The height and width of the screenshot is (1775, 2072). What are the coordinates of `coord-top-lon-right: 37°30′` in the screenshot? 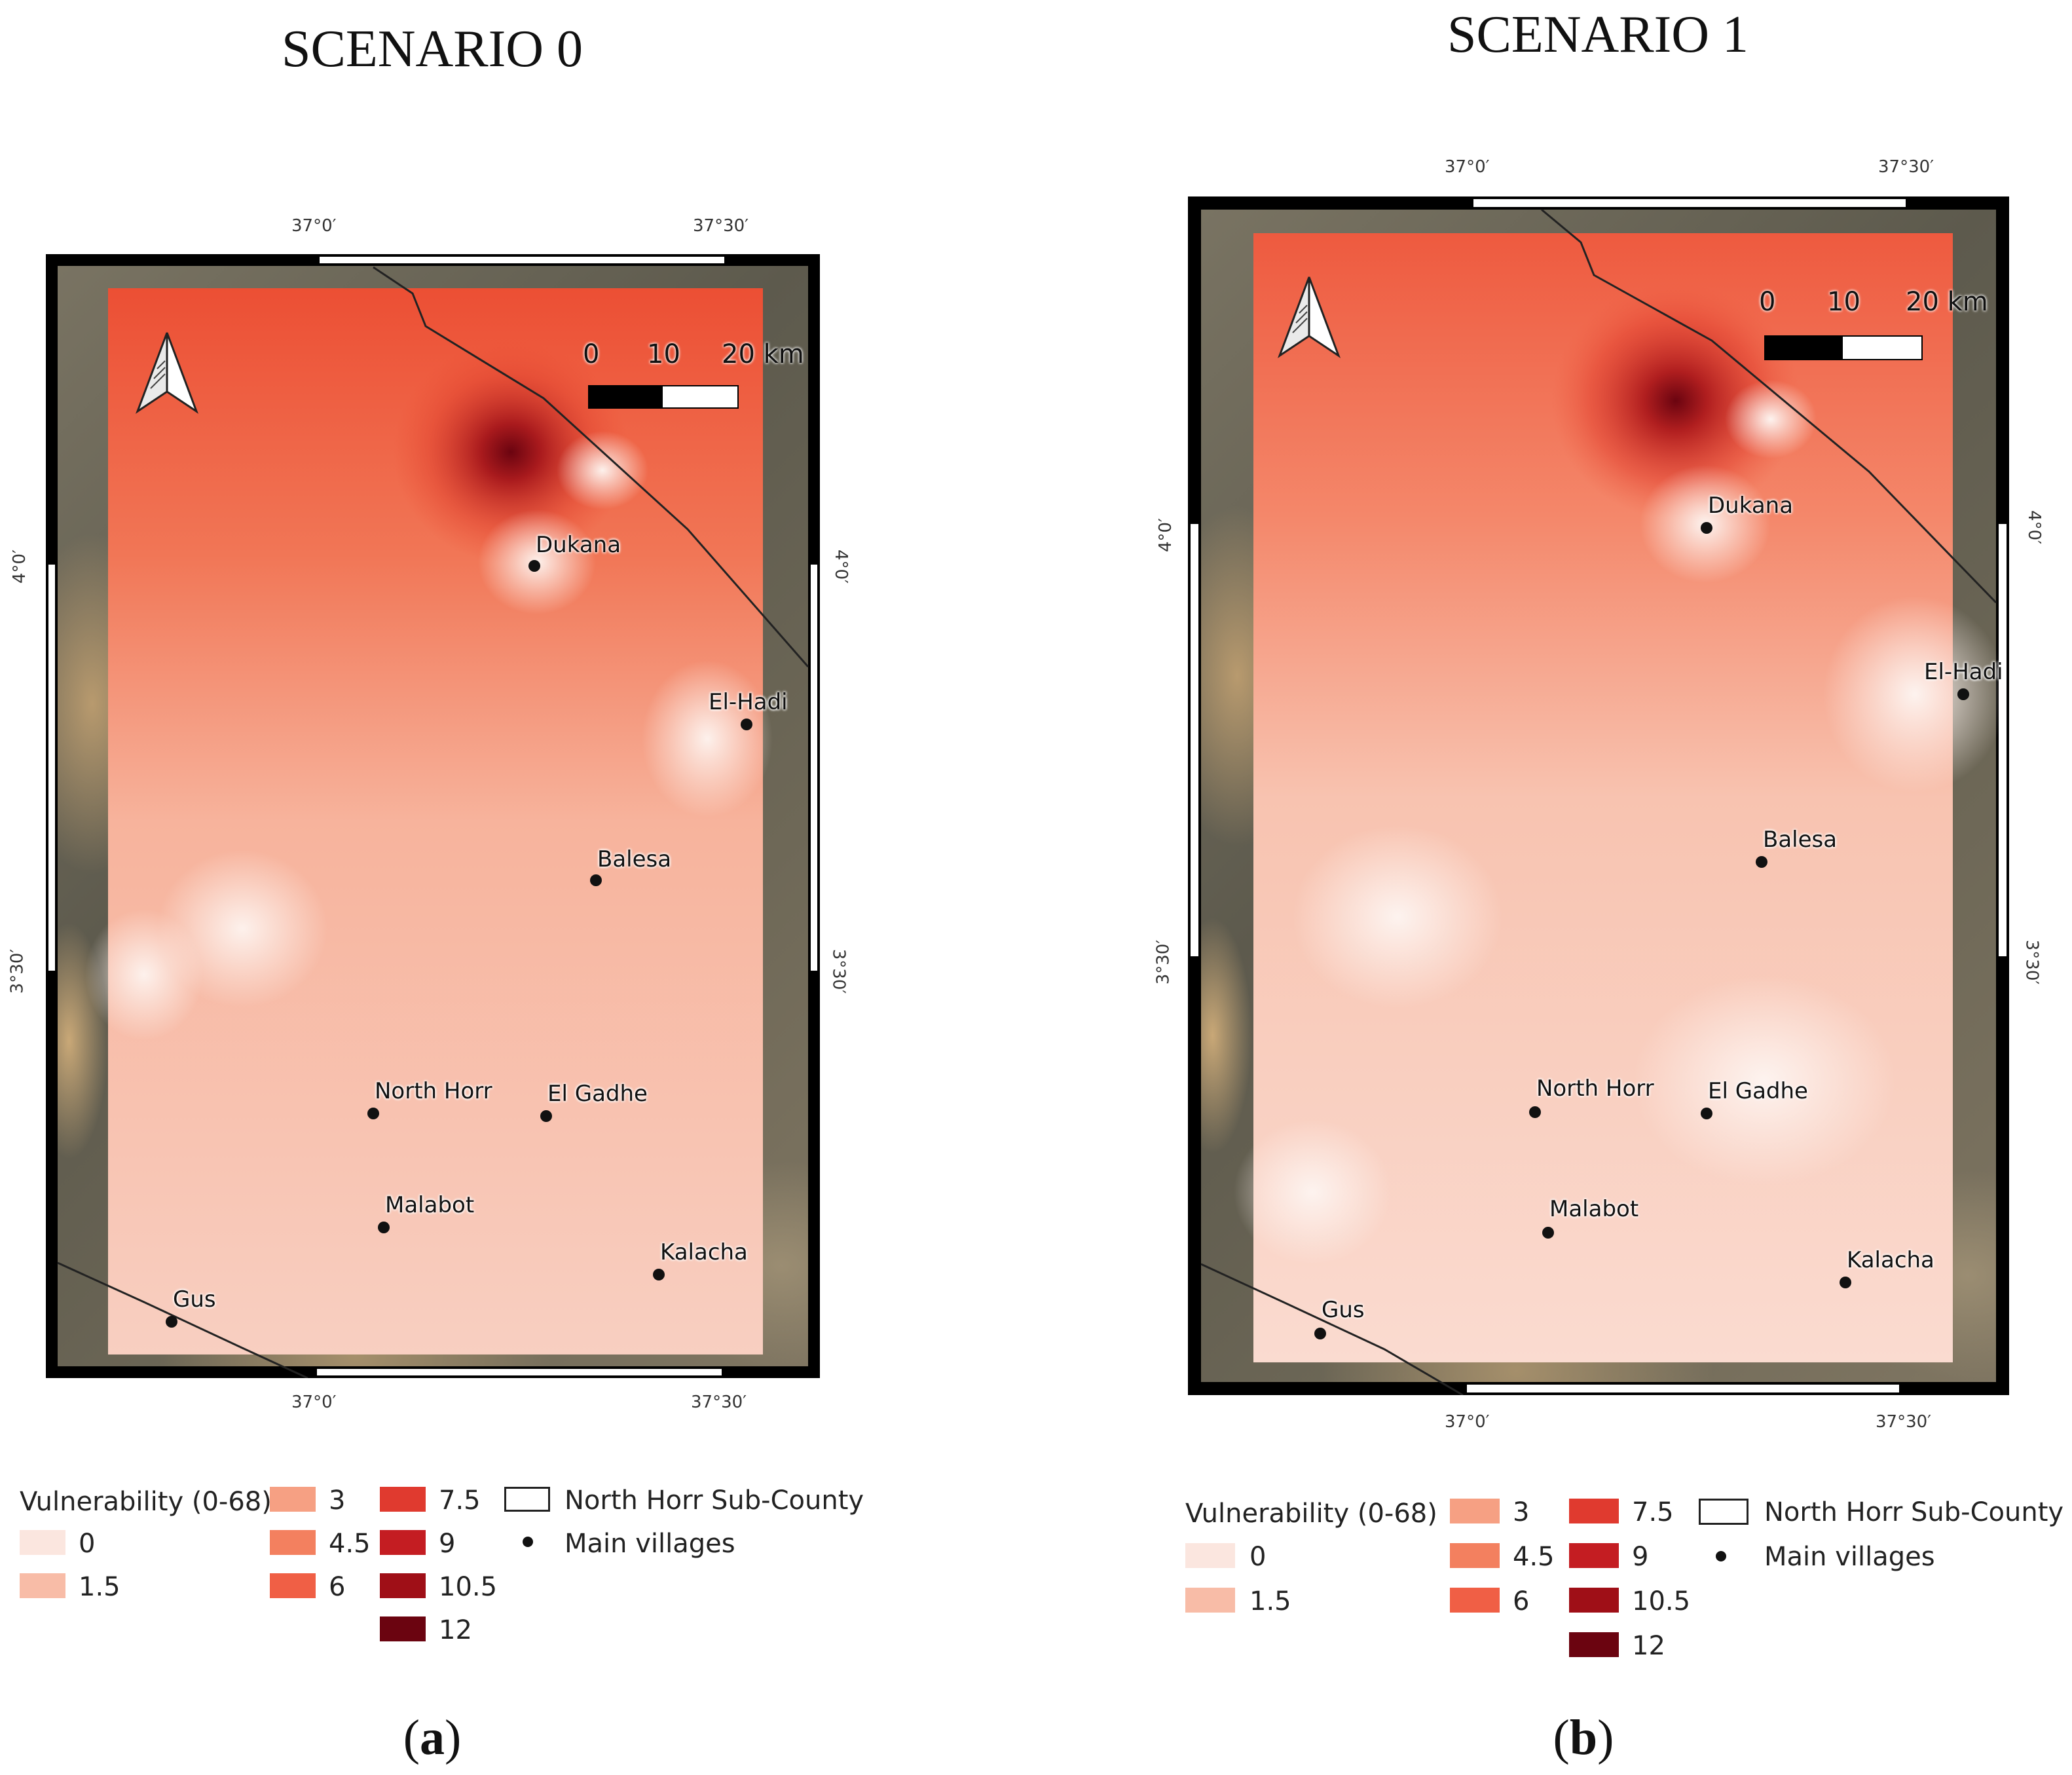 It's located at (721, 226).